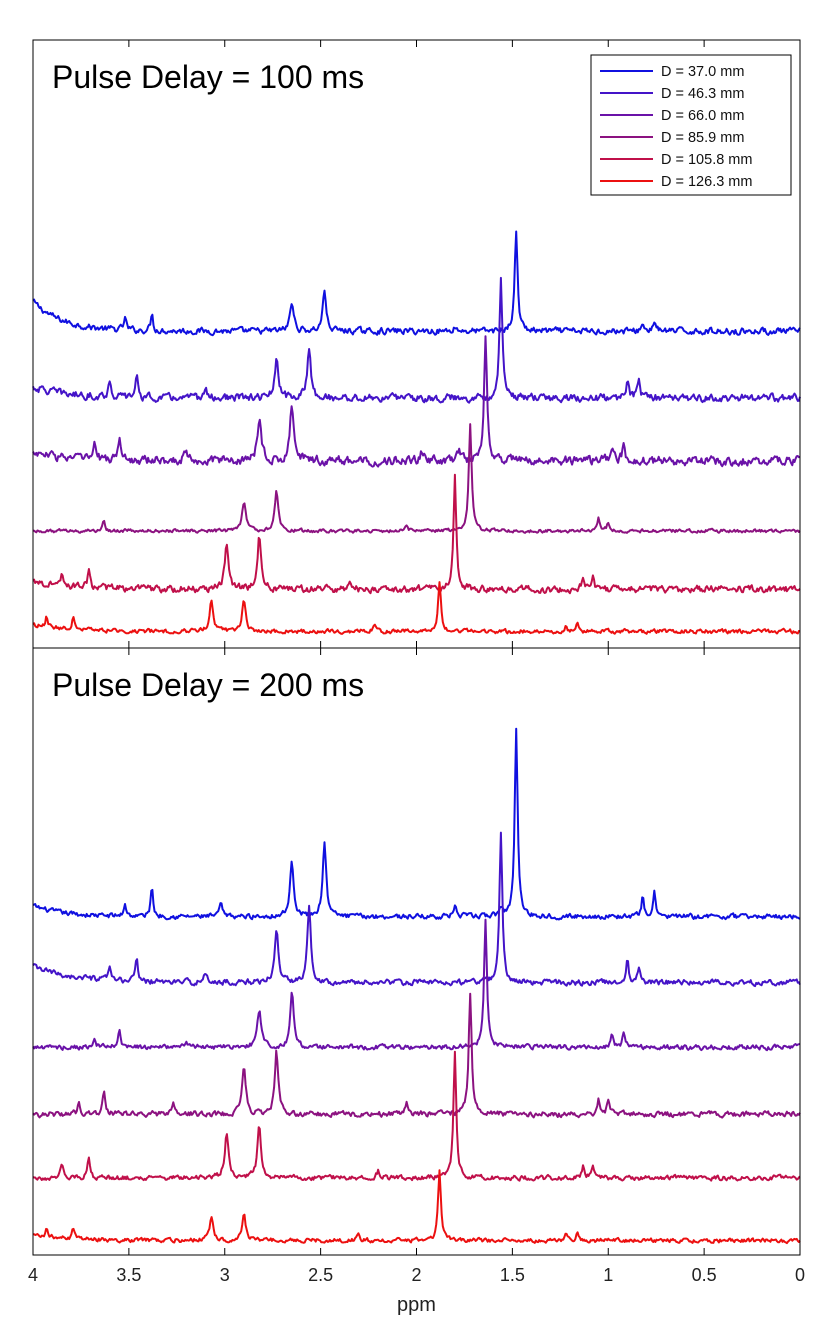 This screenshot has height=1333, width=833. What do you see at coordinates (320, 1275) in the screenshot?
I see `x-tick-label-3: 2.5` at bounding box center [320, 1275].